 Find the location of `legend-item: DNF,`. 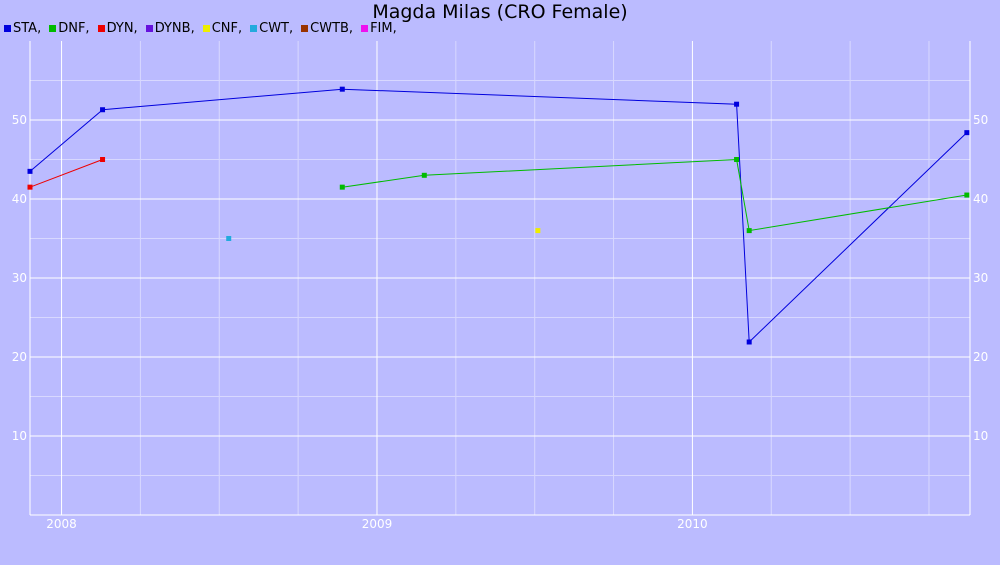

legend-item: DNF, is located at coordinates (69, 28).